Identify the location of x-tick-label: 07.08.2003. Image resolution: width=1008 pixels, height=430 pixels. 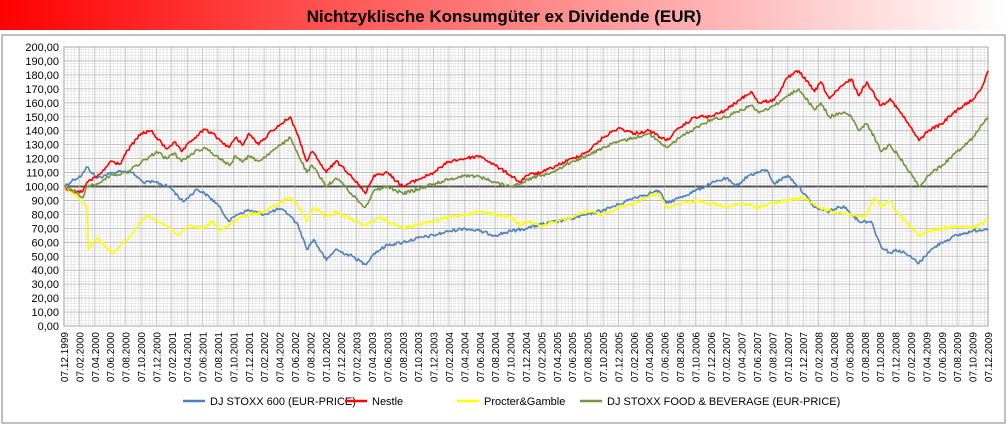
(404, 357).